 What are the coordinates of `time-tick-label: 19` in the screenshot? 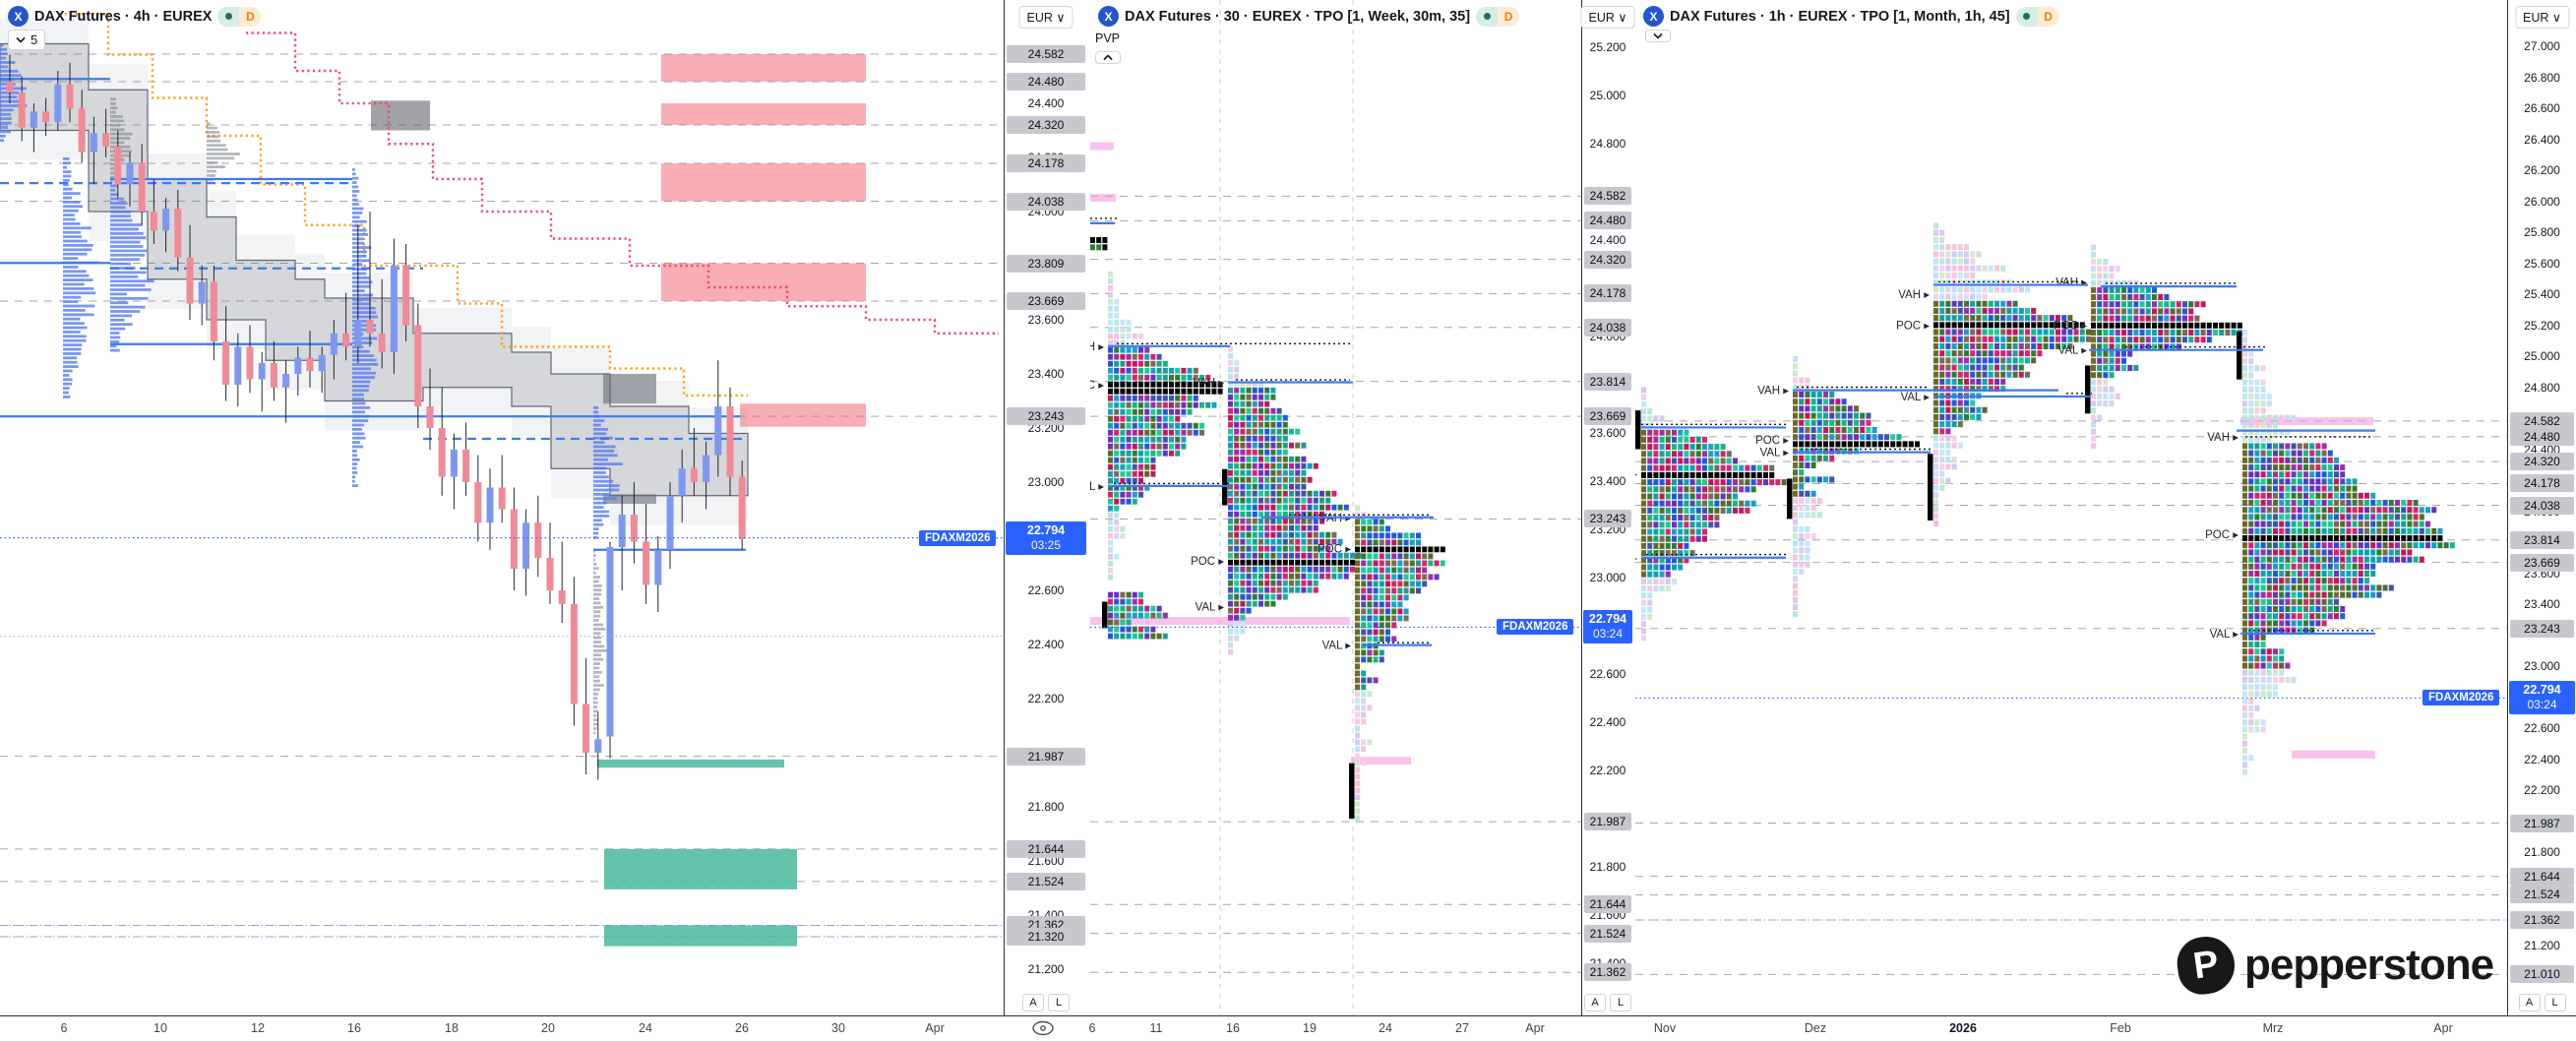 It's located at (1310, 1028).